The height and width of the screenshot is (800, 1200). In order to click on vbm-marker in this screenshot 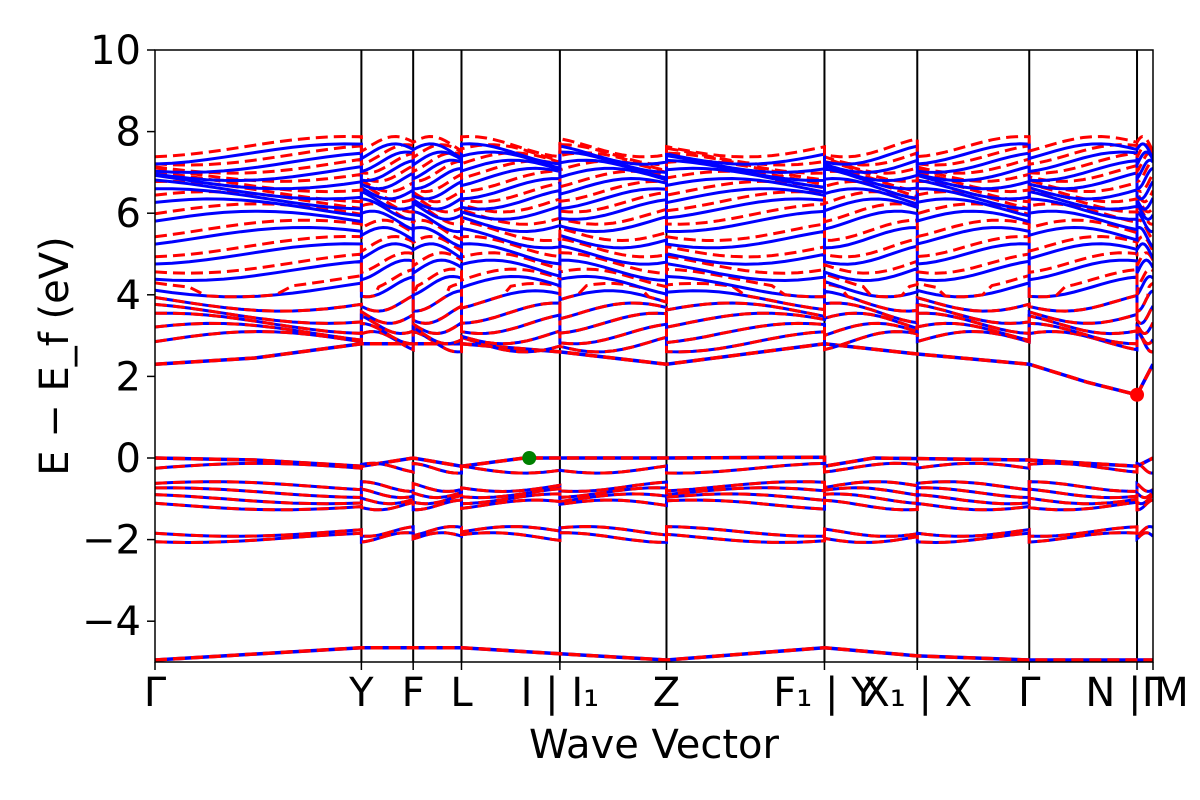, I will do `click(529, 458)`.